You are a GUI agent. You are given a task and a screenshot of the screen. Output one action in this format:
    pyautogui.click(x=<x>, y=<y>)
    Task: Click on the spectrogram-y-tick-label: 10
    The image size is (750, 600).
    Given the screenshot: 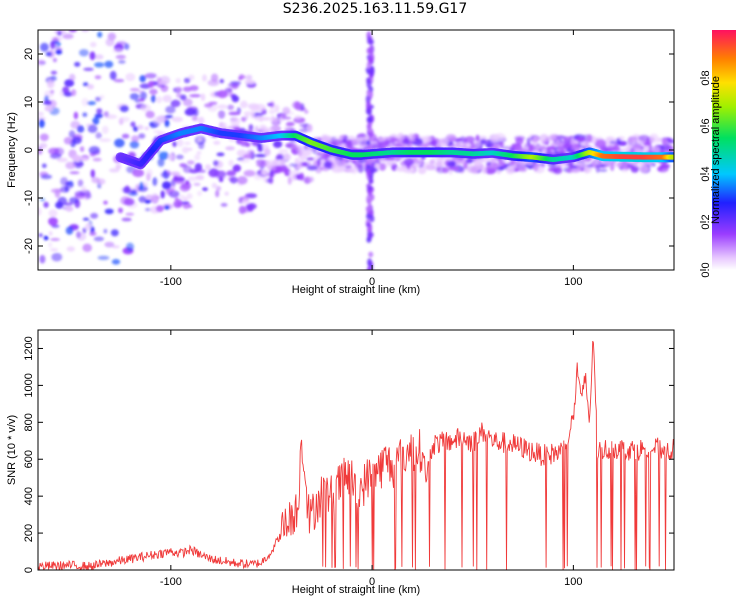 What is the action you would take?
    pyautogui.click(x=29, y=102)
    